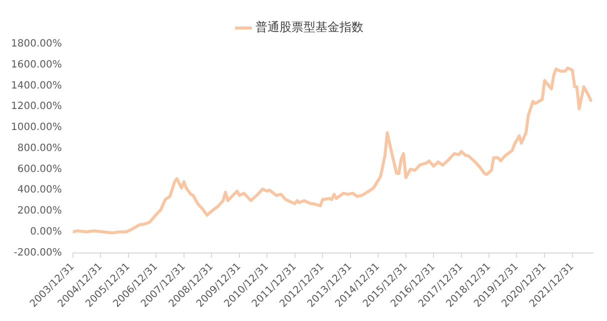 The width and height of the screenshot is (607, 321). I want to click on legend-label: 普通股票型基金指数, so click(310, 27).